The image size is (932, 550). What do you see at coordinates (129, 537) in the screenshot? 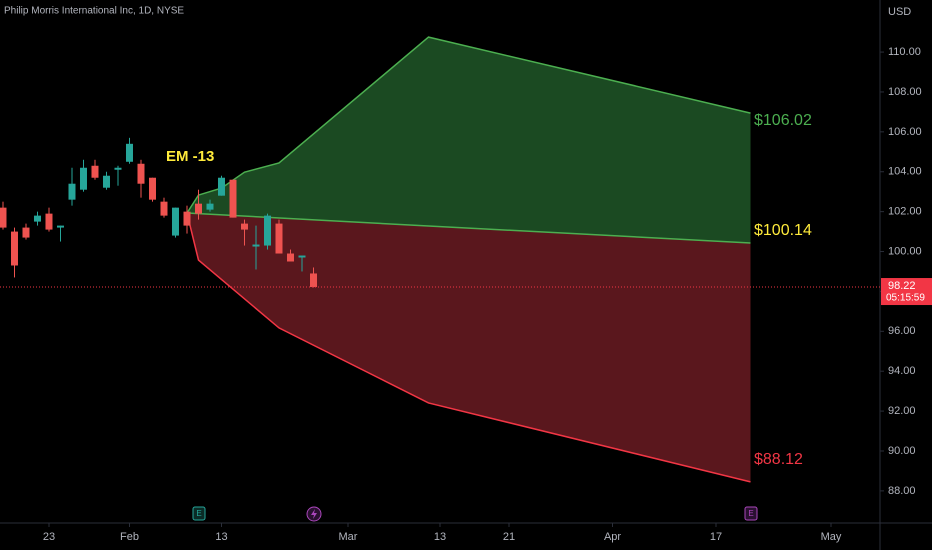
I see `x-tick-label: Feb` at bounding box center [129, 537].